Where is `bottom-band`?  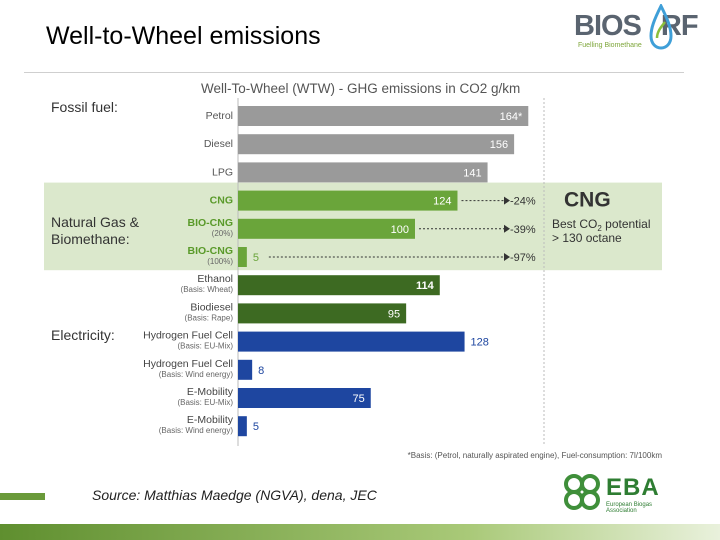
bottom-band is located at coordinates (360, 532).